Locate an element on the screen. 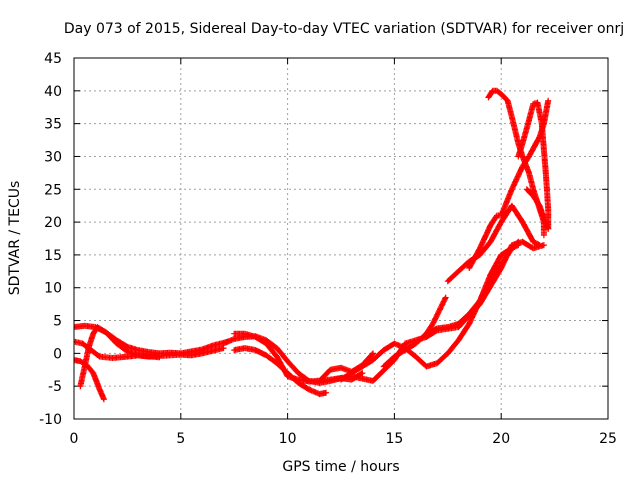 Image resolution: width=640 pixels, height=480 pixels. series-arc10 is located at coordinates (451, 306).